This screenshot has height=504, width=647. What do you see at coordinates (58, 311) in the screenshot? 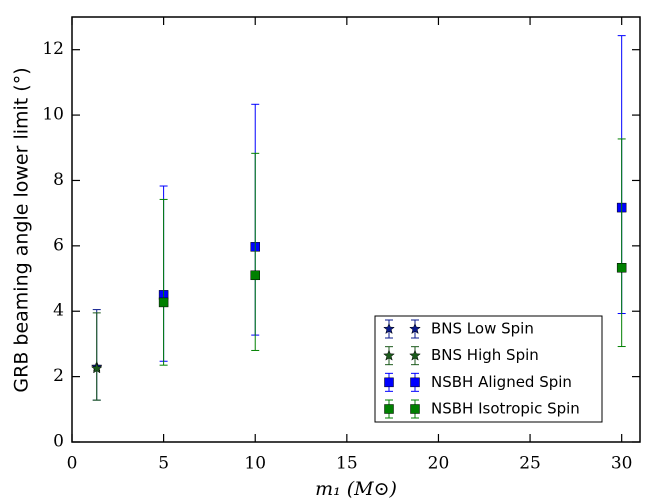
I see `y-tick-label: 4` at bounding box center [58, 311].